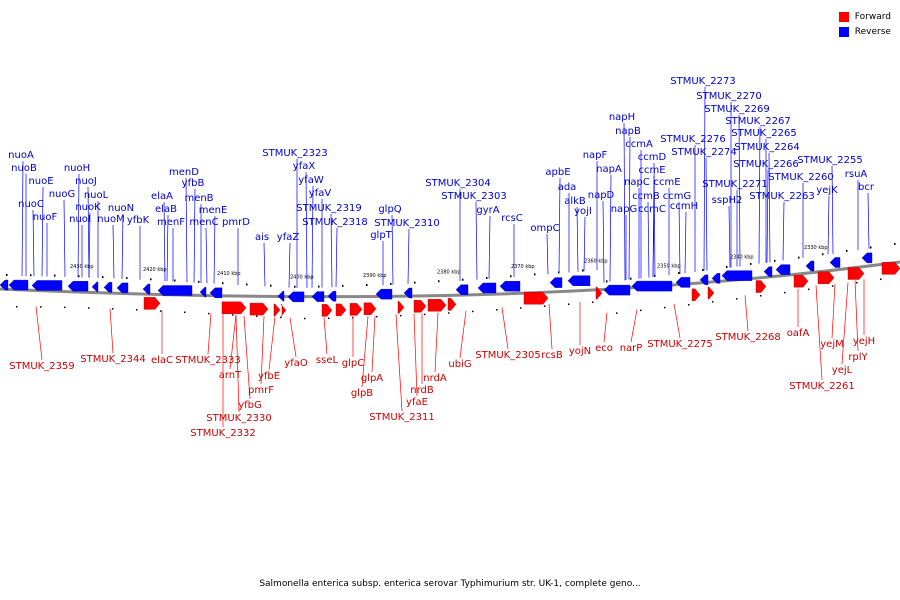  Describe the element at coordinates (320, 193) in the screenshot. I see `gene-label-yfav: yfaV` at that location.